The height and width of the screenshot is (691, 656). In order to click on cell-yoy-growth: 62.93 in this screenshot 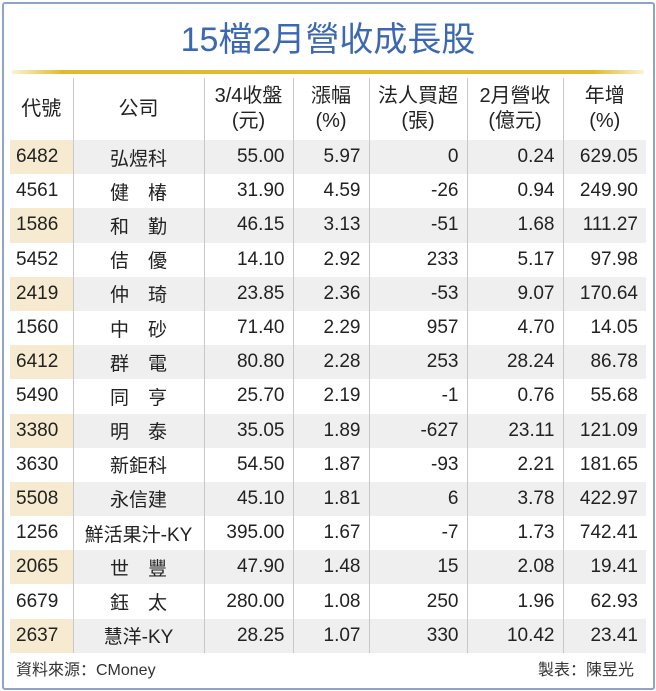, I will do `click(604, 601)`.